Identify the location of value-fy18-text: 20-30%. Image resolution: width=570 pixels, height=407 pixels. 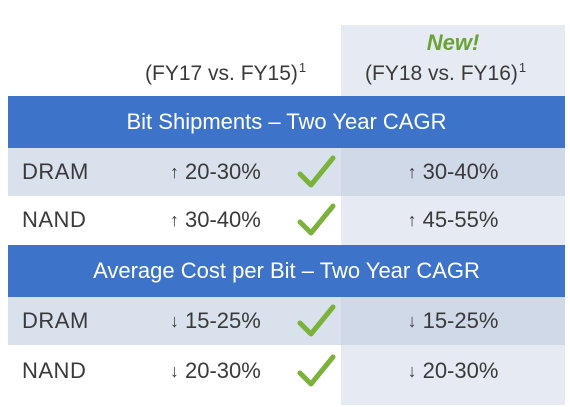
(460, 370).